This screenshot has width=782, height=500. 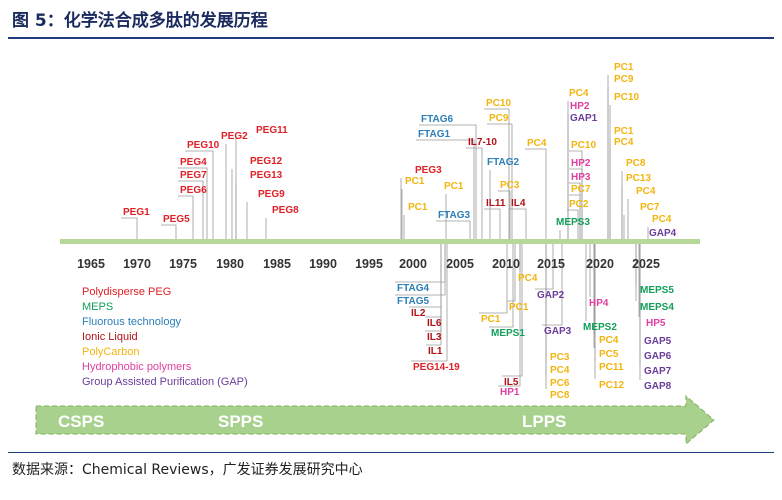 What do you see at coordinates (482, 142) in the screenshot?
I see `method-label: IL7-10` at bounding box center [482, 142].